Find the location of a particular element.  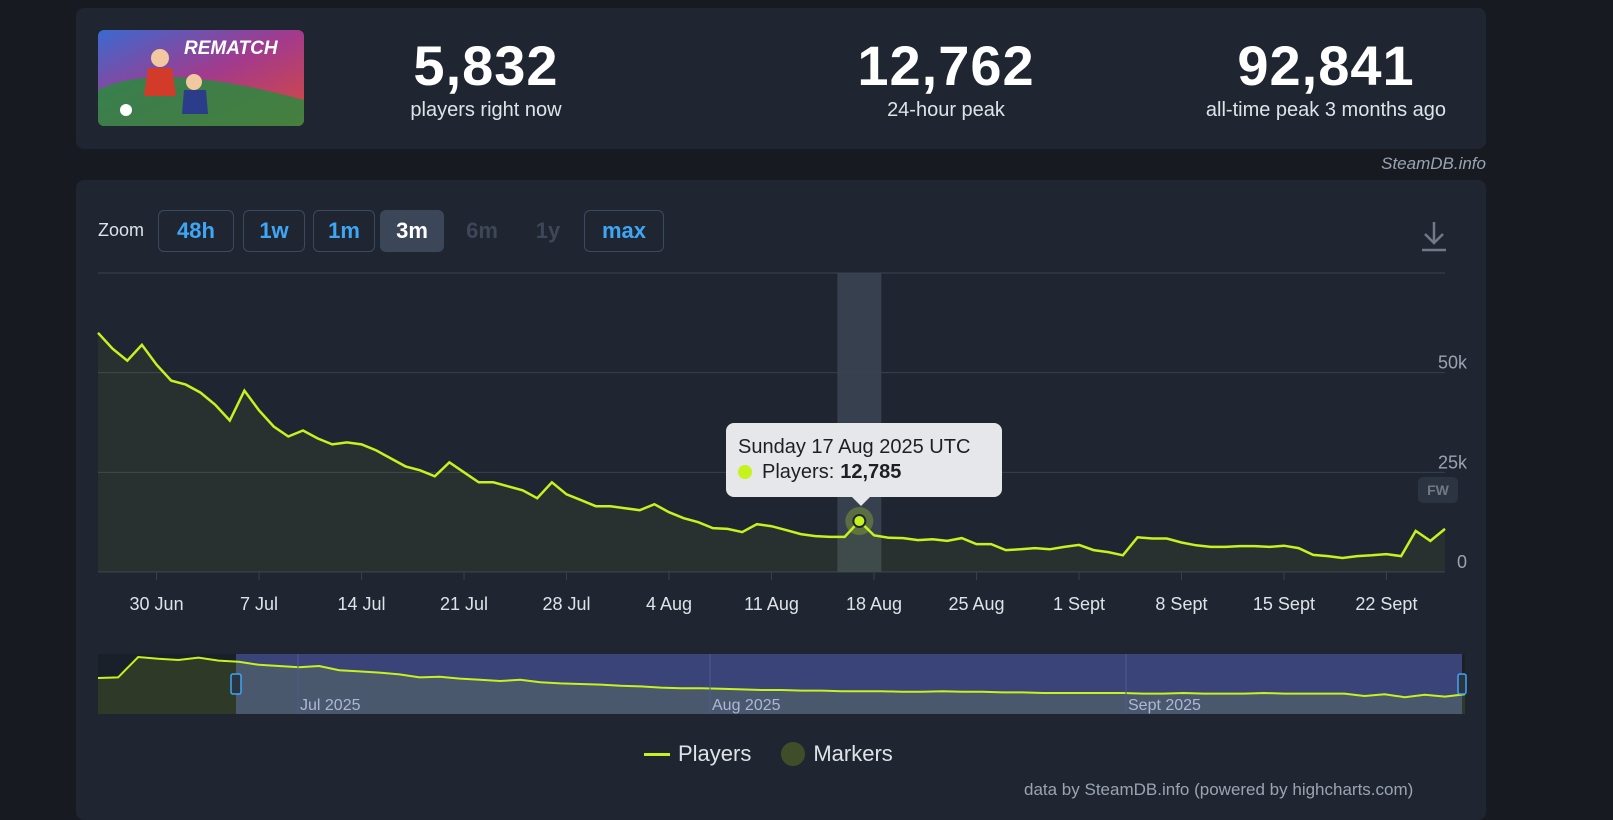

zoom-3m-button: 3m is located at coordinates (412, 231).